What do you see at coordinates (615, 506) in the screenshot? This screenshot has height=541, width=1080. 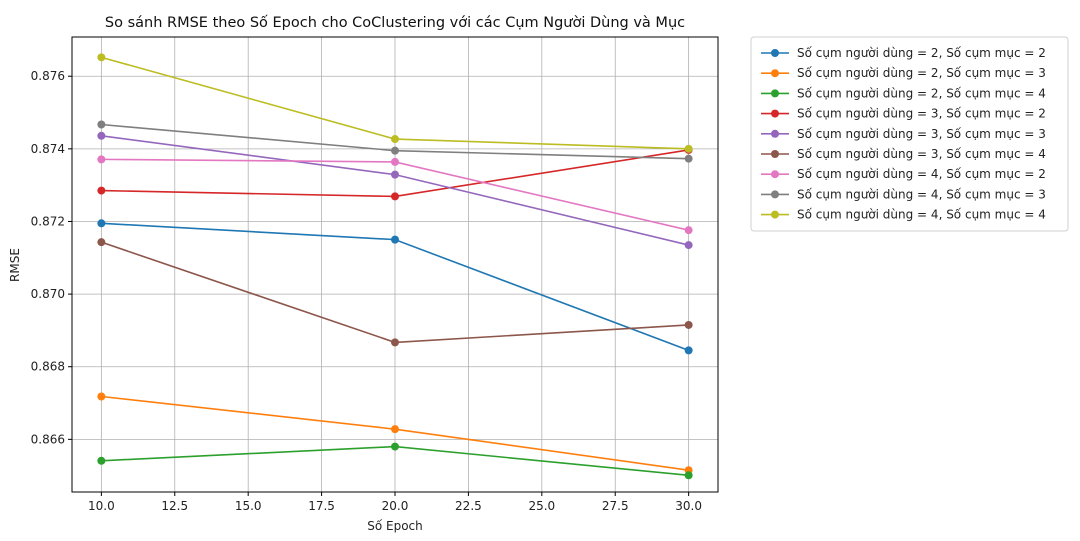 I see `x-tick-label: 27.5` at bounding box center [615, 506].